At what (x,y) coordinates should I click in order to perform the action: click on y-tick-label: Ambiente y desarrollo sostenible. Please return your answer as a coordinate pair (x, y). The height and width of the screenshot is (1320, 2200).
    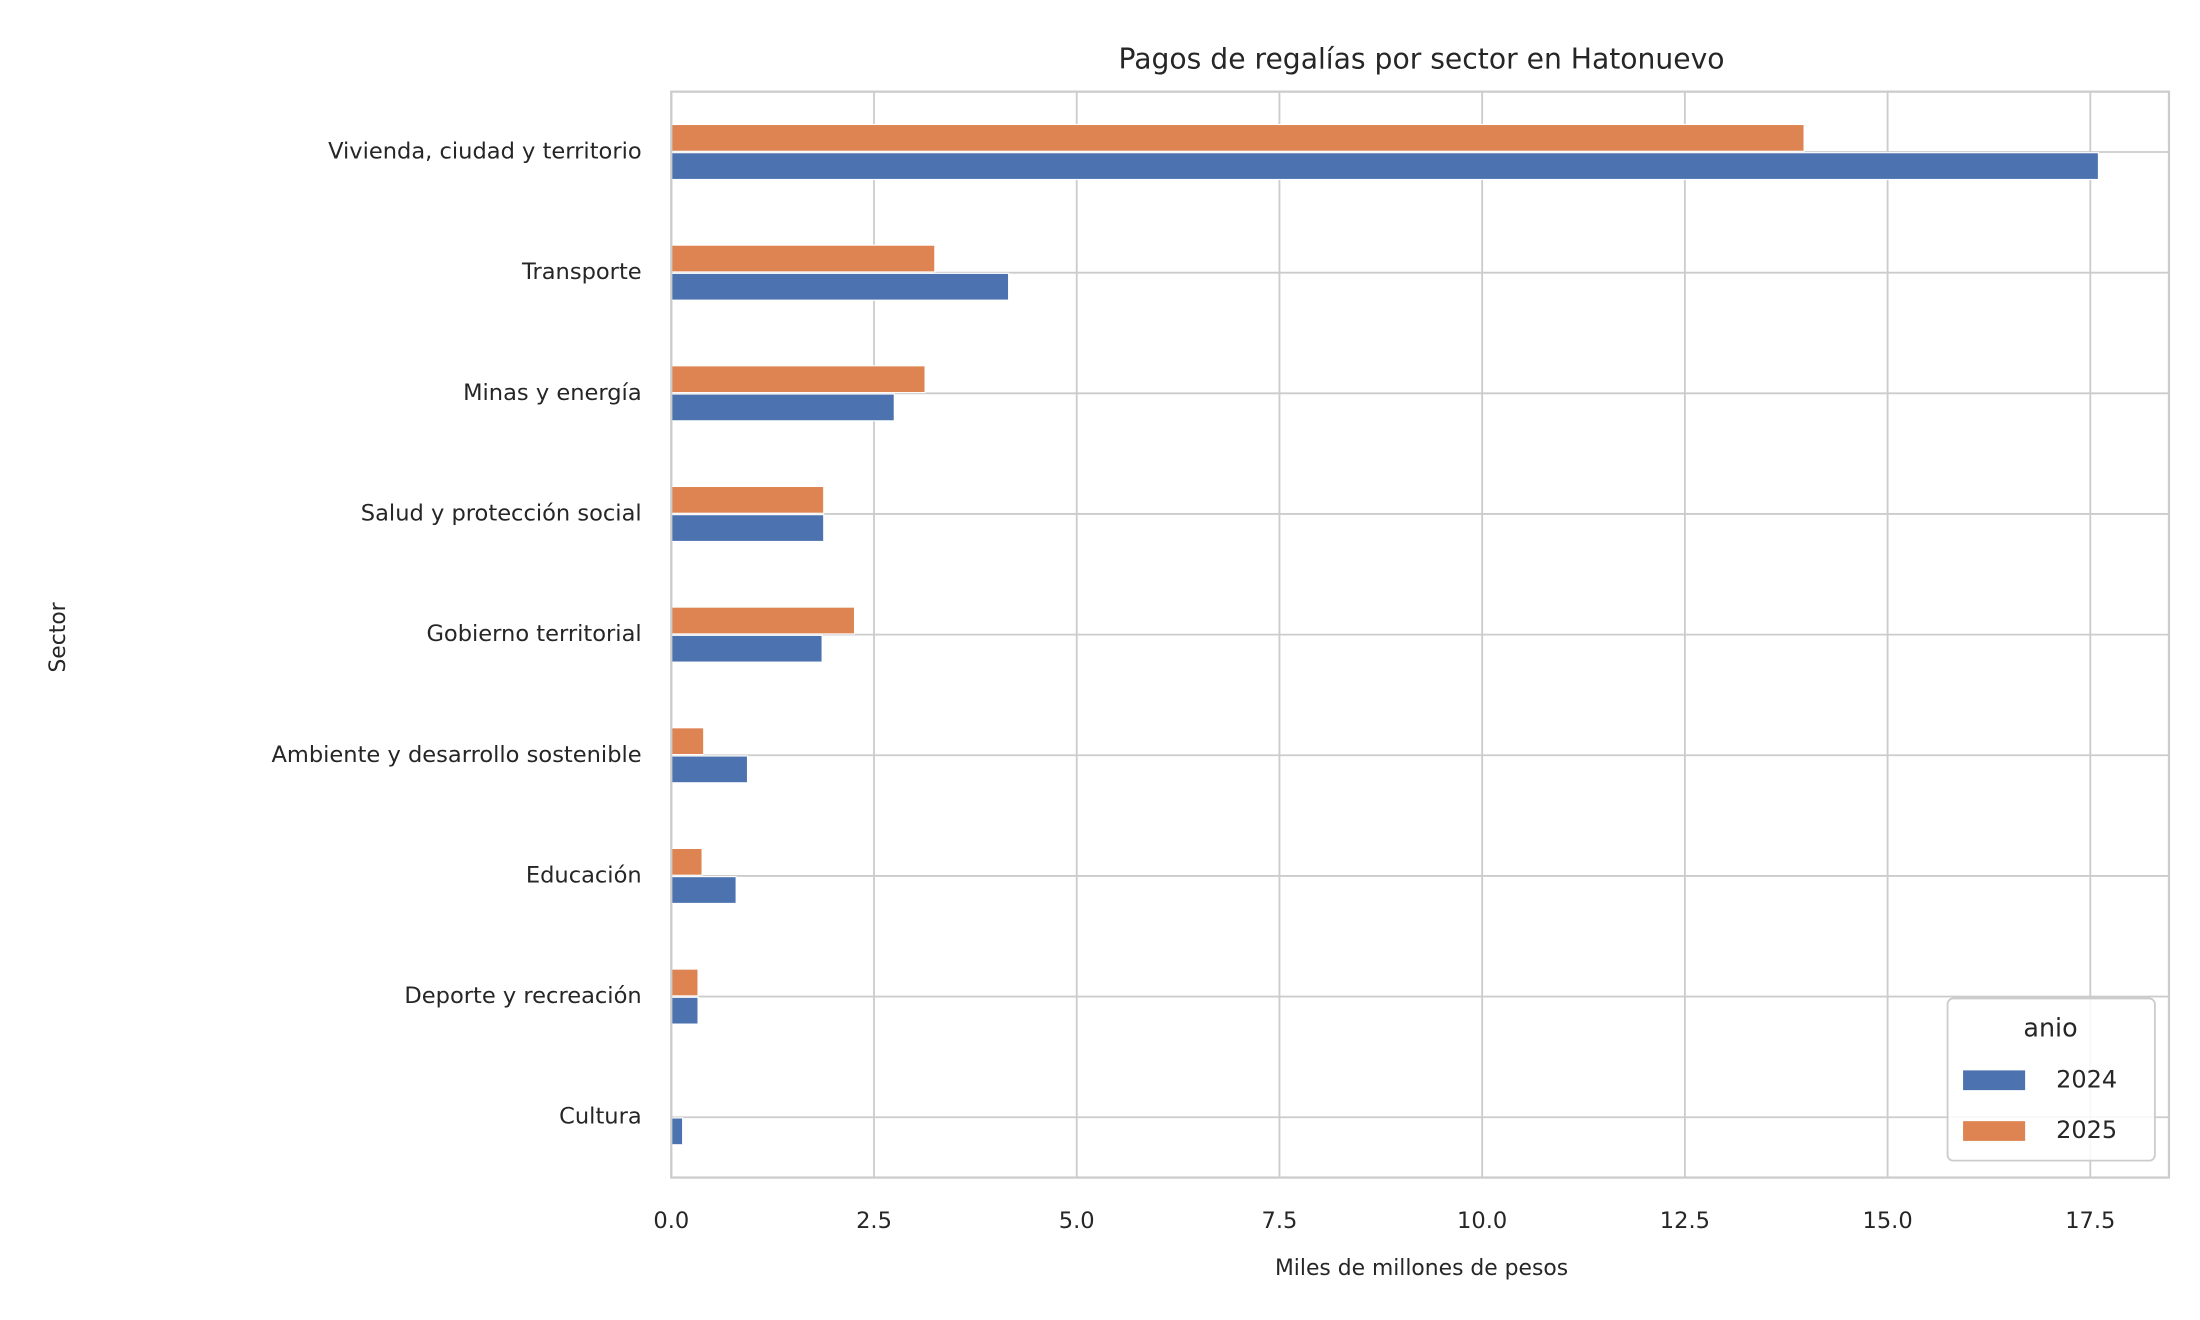
    Looking at the image, I should click on (456, 755).